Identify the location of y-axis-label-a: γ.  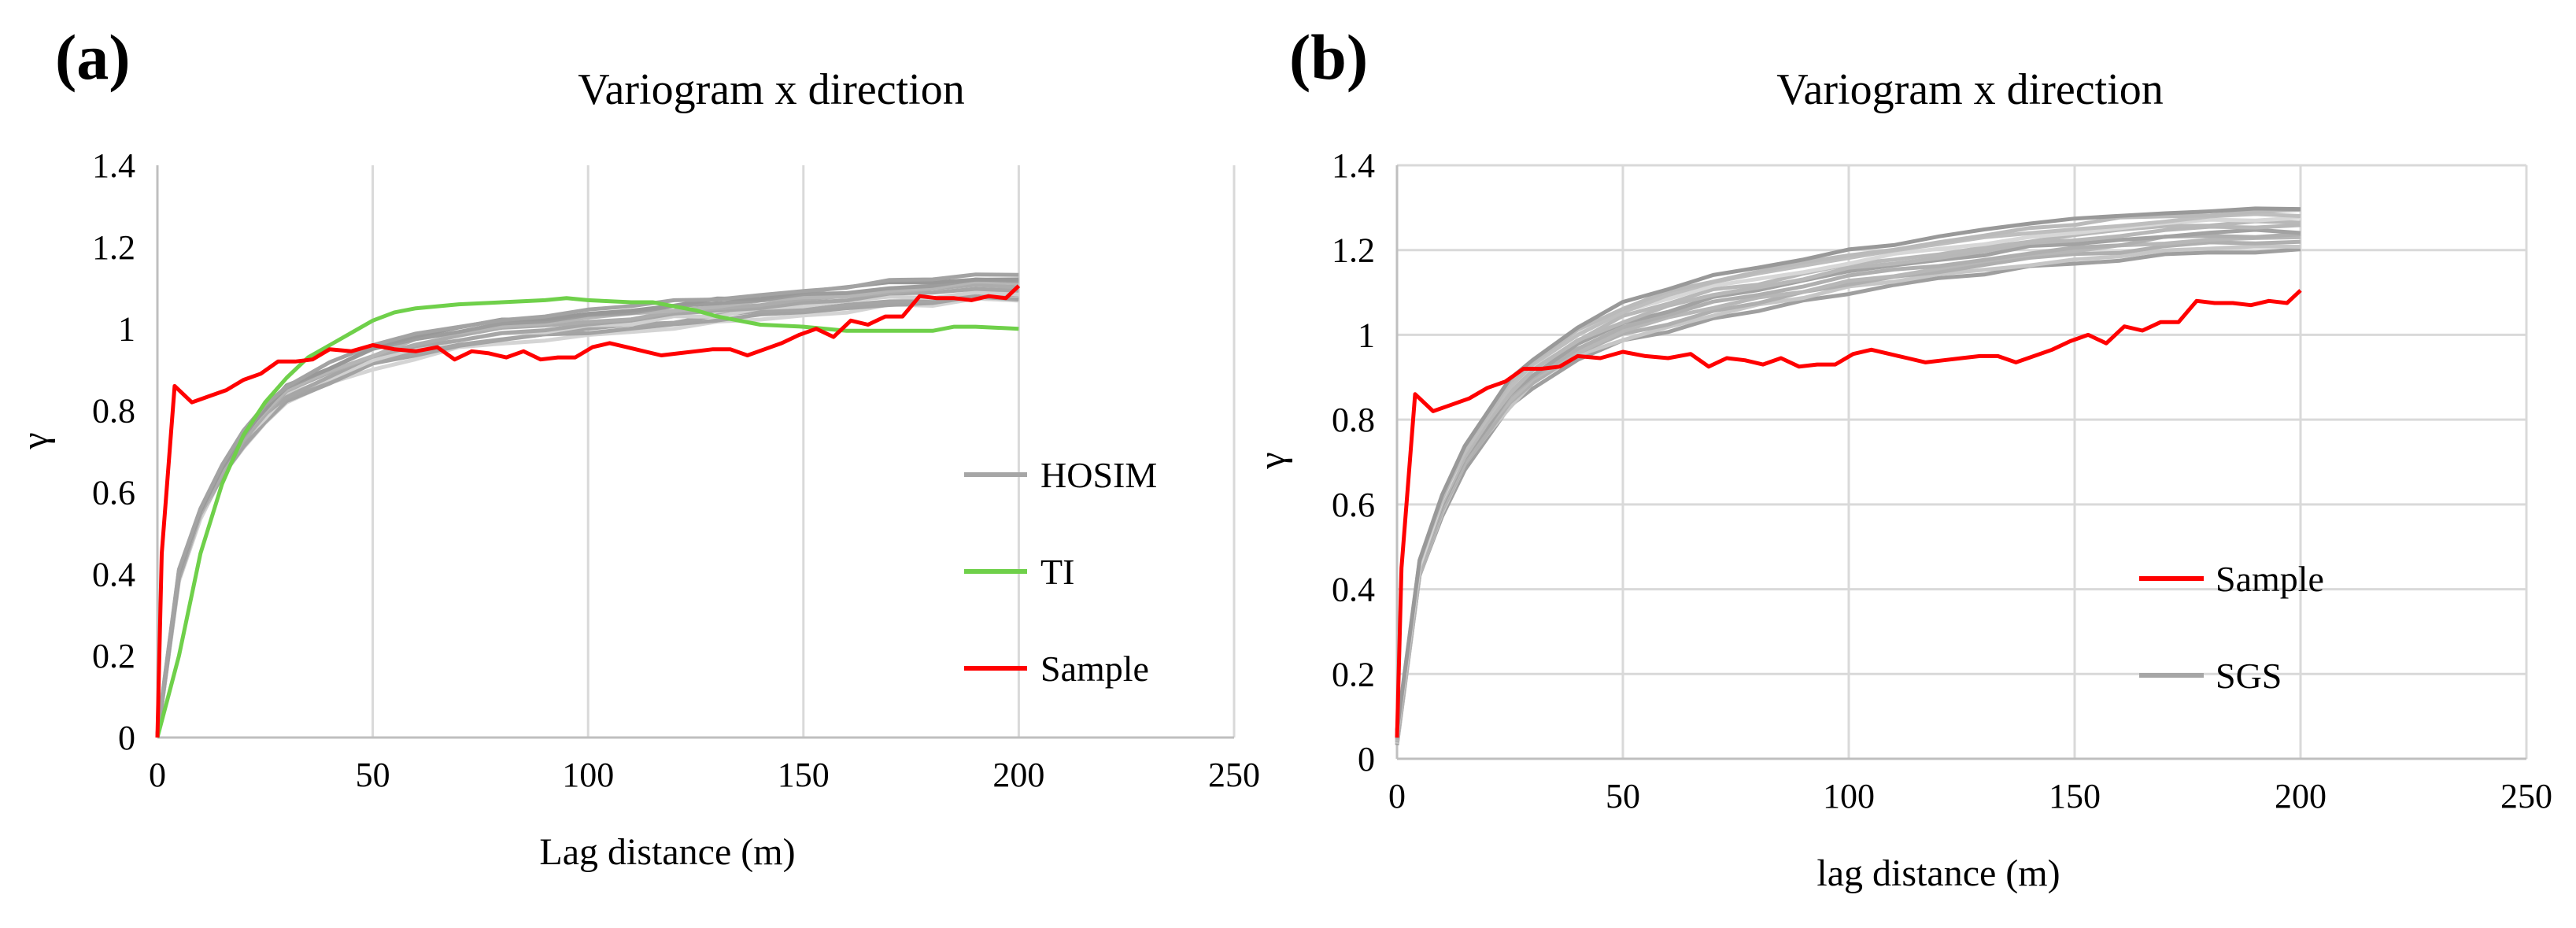
(35, 441).